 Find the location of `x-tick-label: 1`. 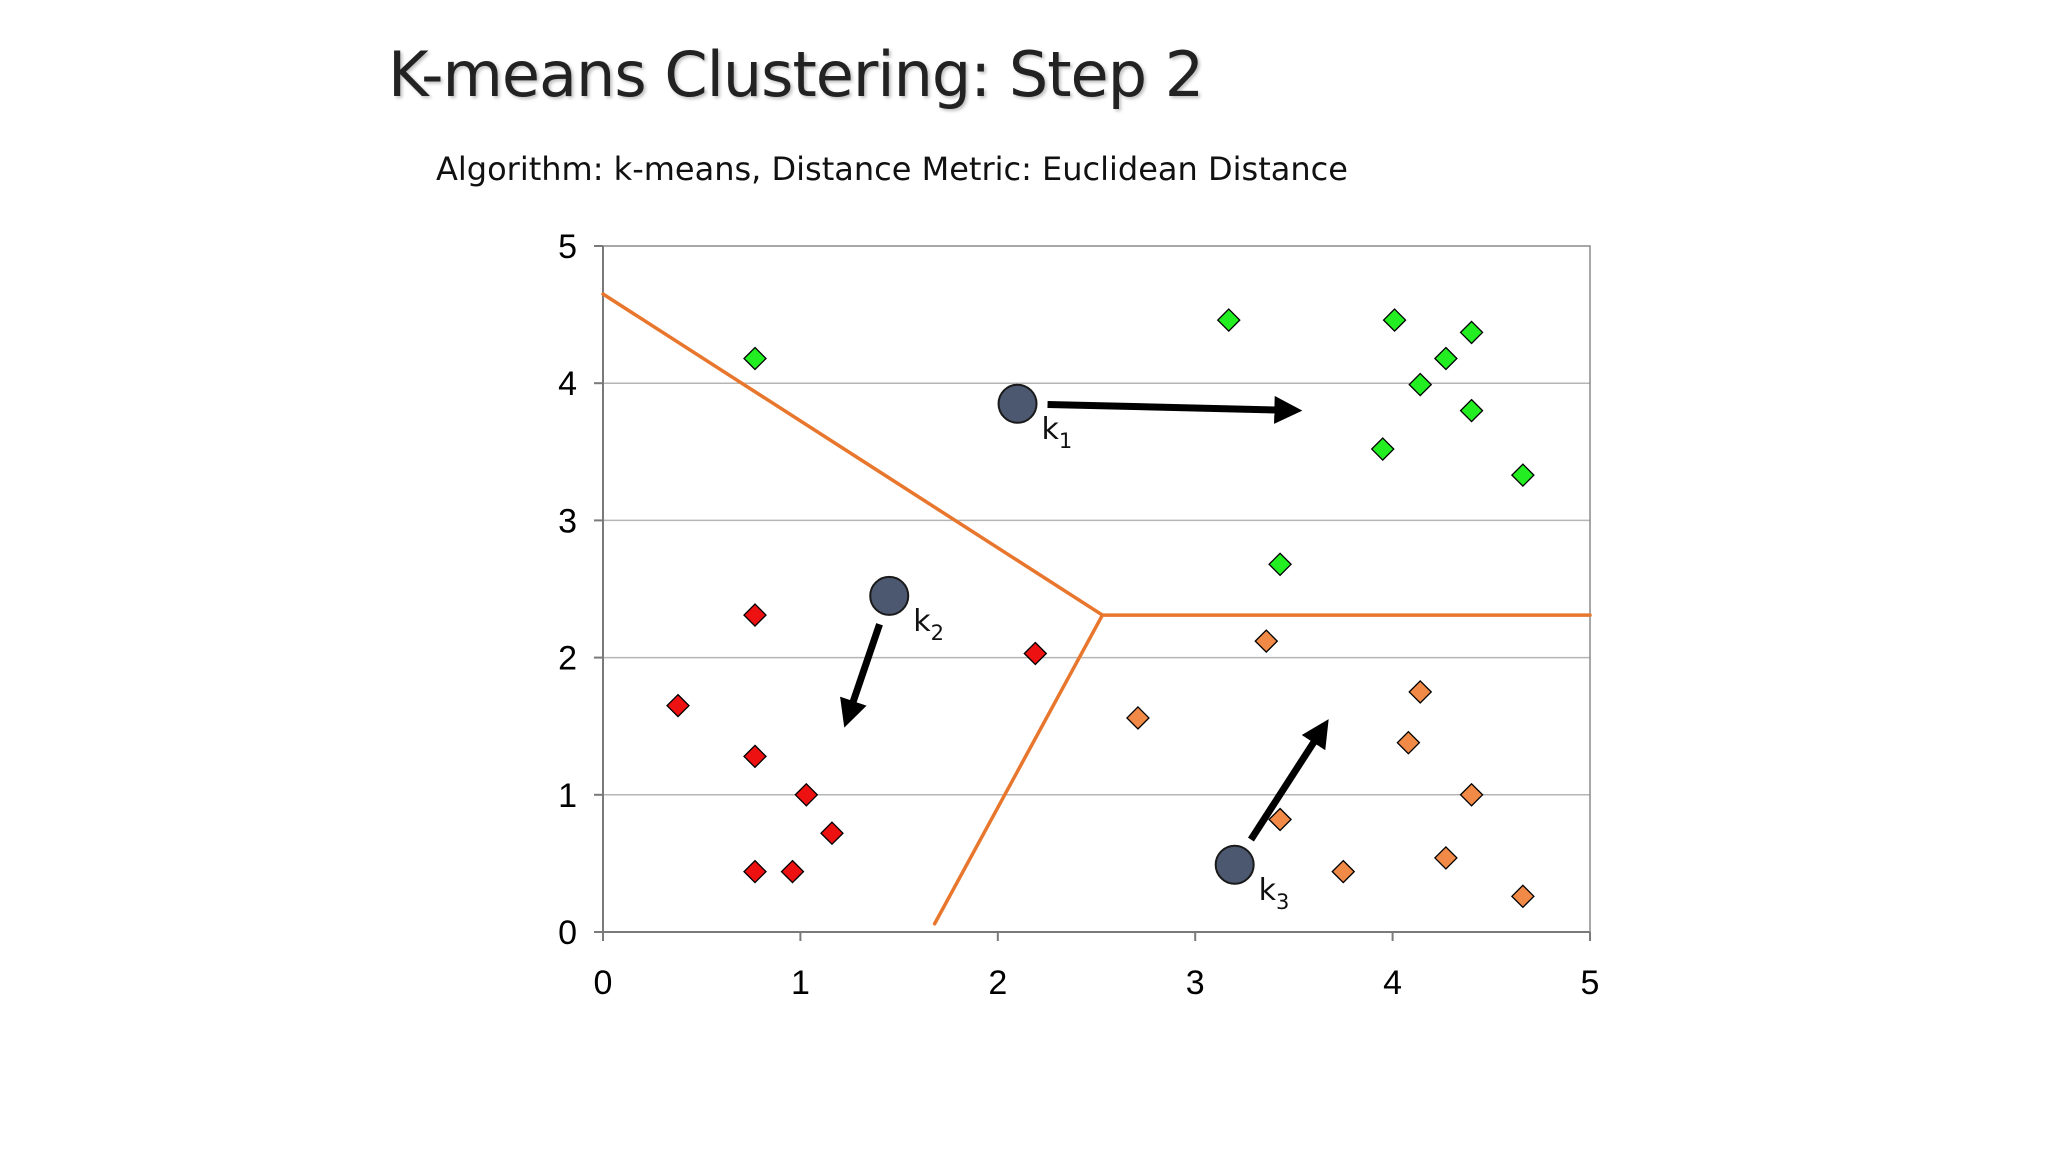

x-tick-label: 1 is located at coordinates (800, 983).